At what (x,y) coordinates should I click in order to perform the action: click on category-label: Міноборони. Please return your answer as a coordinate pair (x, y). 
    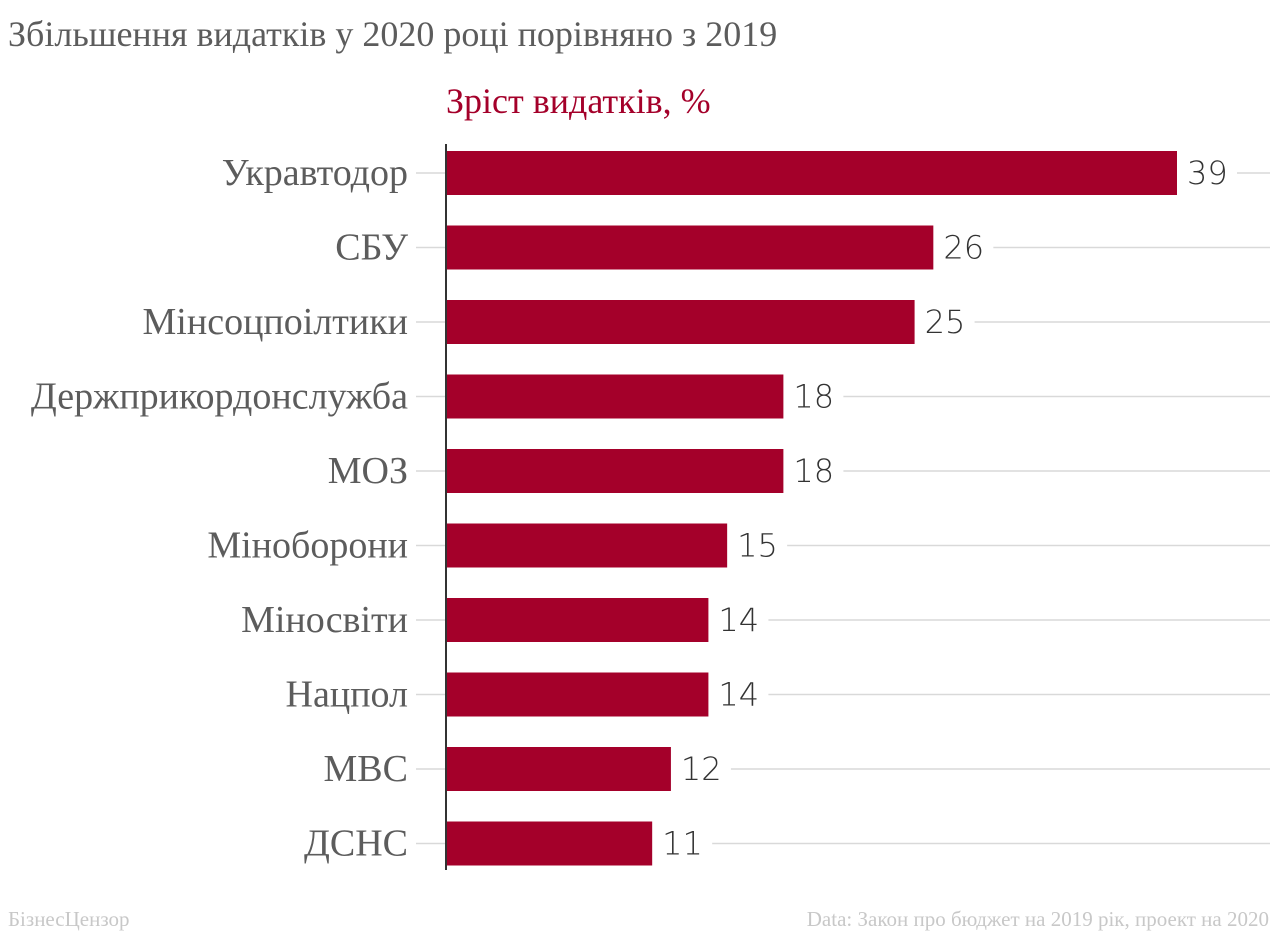
    Looking at the image, I should click on (307, 546).